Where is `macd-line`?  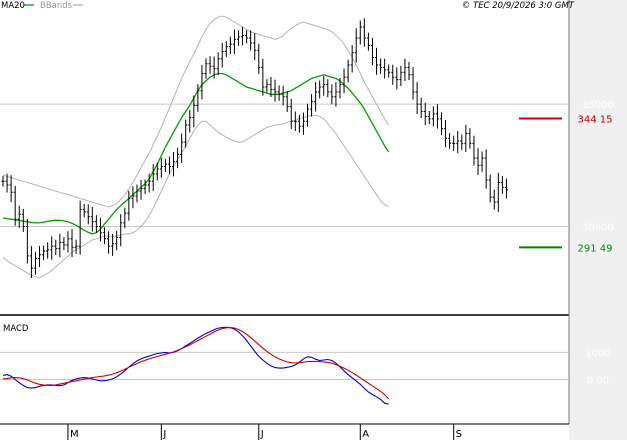
macd-line is located at coordinates (195, 365).